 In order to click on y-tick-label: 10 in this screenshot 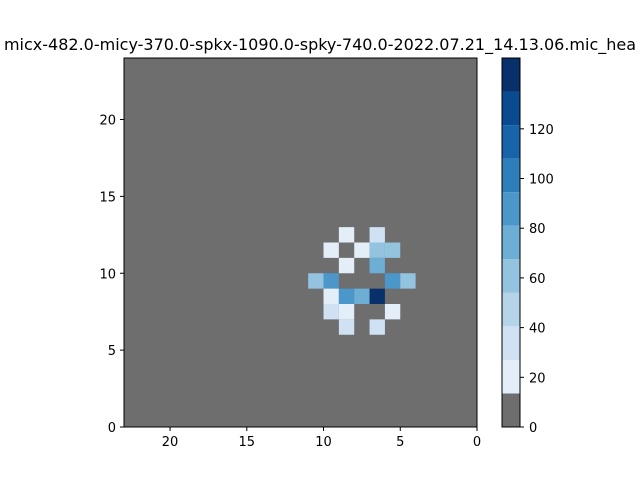, I will do `click(107, 274)`.